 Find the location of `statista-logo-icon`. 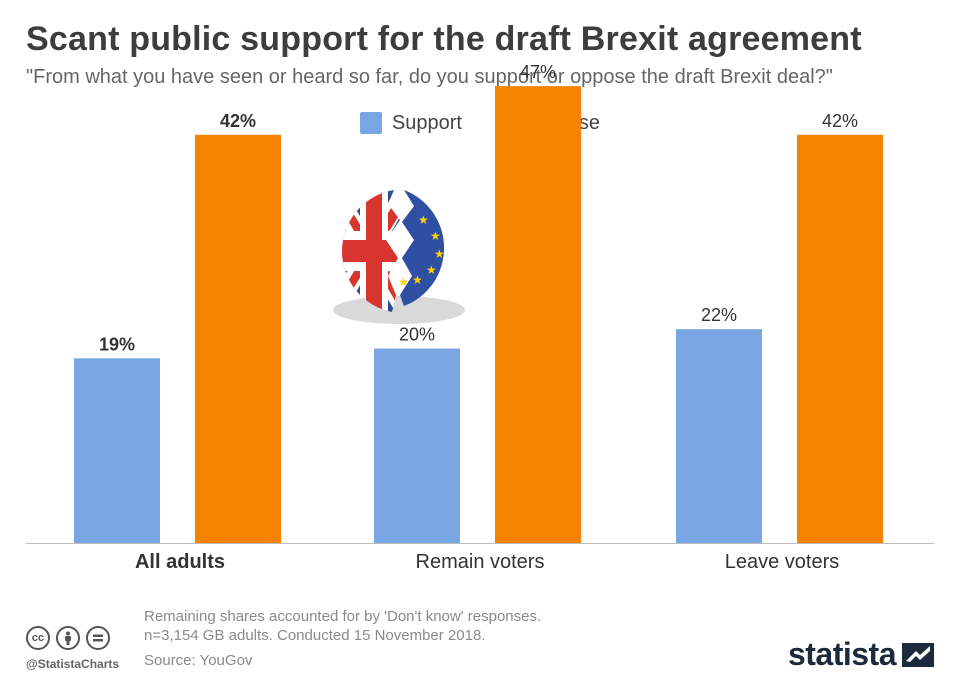

statista-logo-icon is located at coordinates (918, 654).